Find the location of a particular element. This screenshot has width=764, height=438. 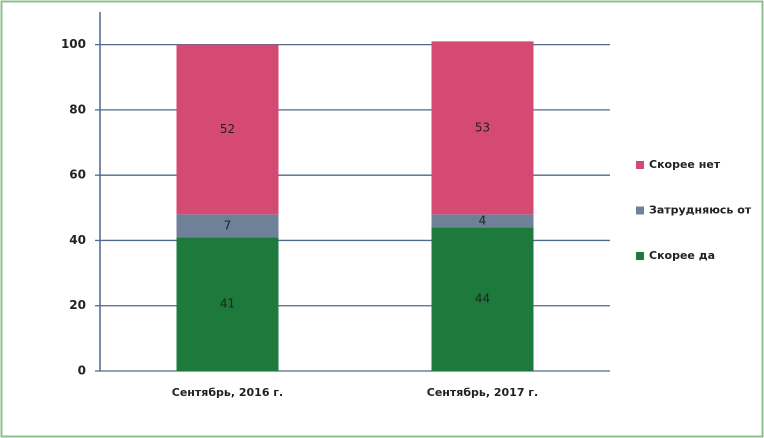

x-tick-label: Сентябрь, 2016 г. is located at coordinates (227, 392).